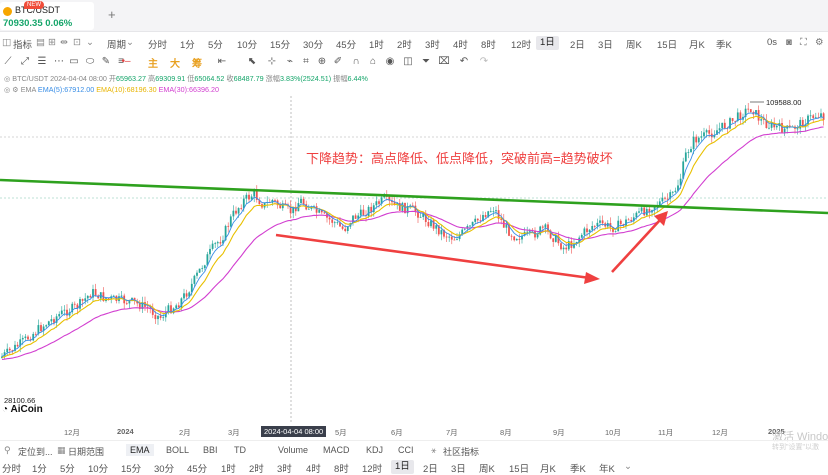 This screenshot has width=828, height=475. Describe the element at coordinates (7, 89) in the screenshot. I see `eye-icon: ◎` at that location.